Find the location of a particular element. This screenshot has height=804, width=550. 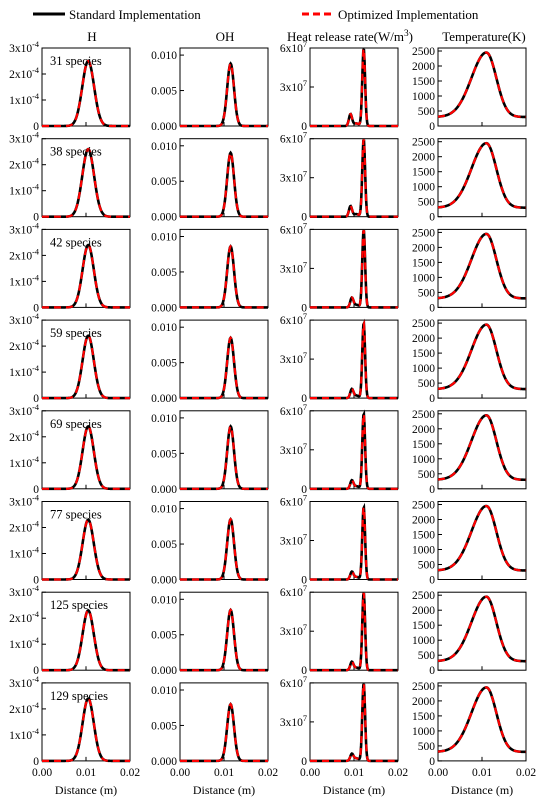

panel-r1-c3: 0 3x10⁷ 6x107 is located at coordinates (339, 86).